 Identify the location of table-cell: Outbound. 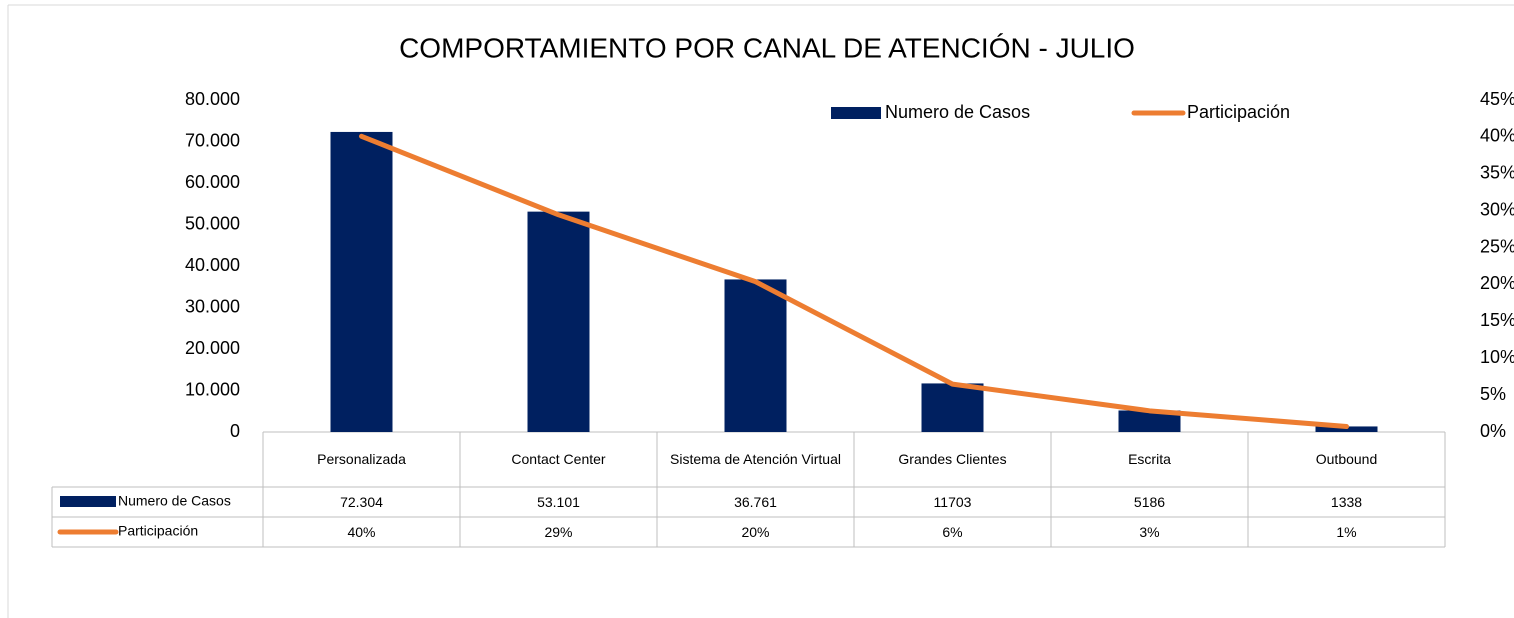
(1346, 459).